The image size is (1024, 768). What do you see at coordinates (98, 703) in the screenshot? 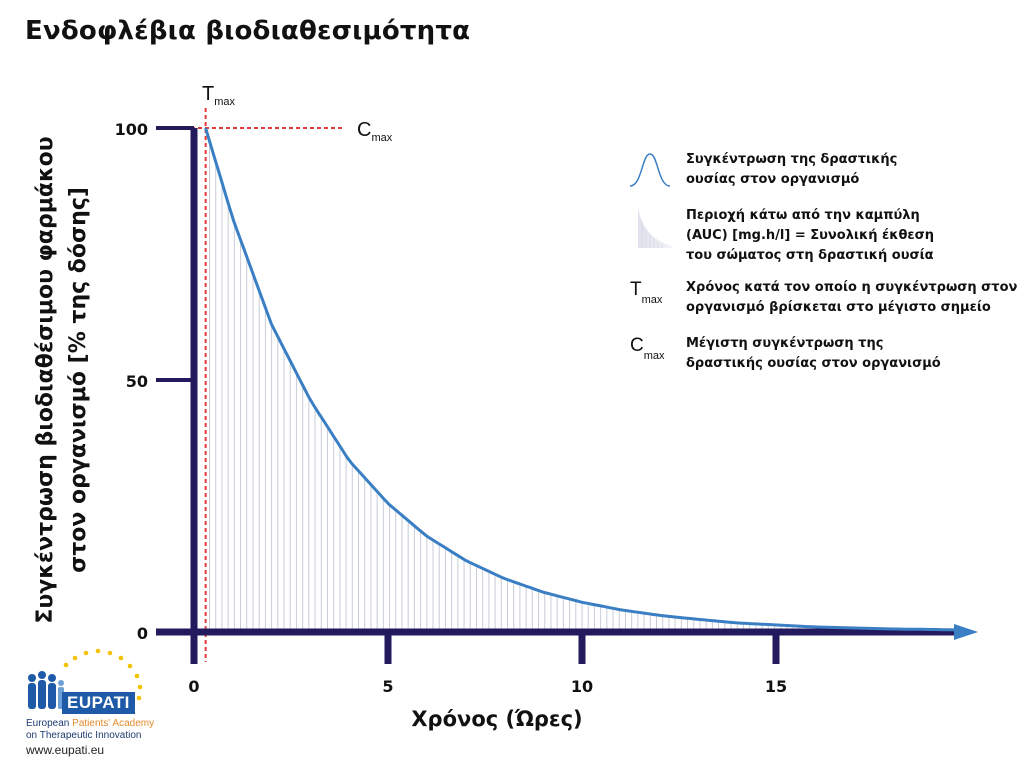
I see `logo-brand: EUPATI` at bounding box center [98, 703].